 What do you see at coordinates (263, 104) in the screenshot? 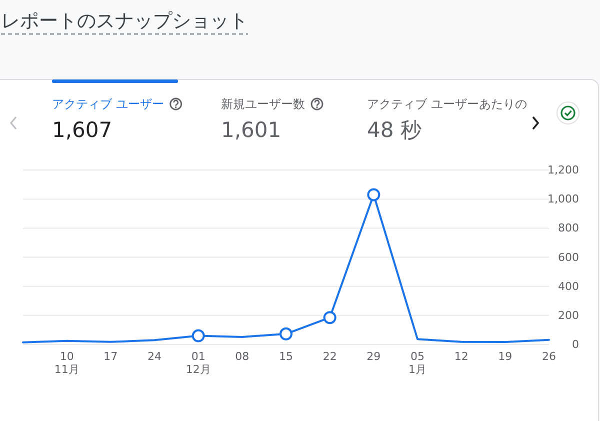
I see `text: 新規ユーザー数` at bounding box center [263, 104].